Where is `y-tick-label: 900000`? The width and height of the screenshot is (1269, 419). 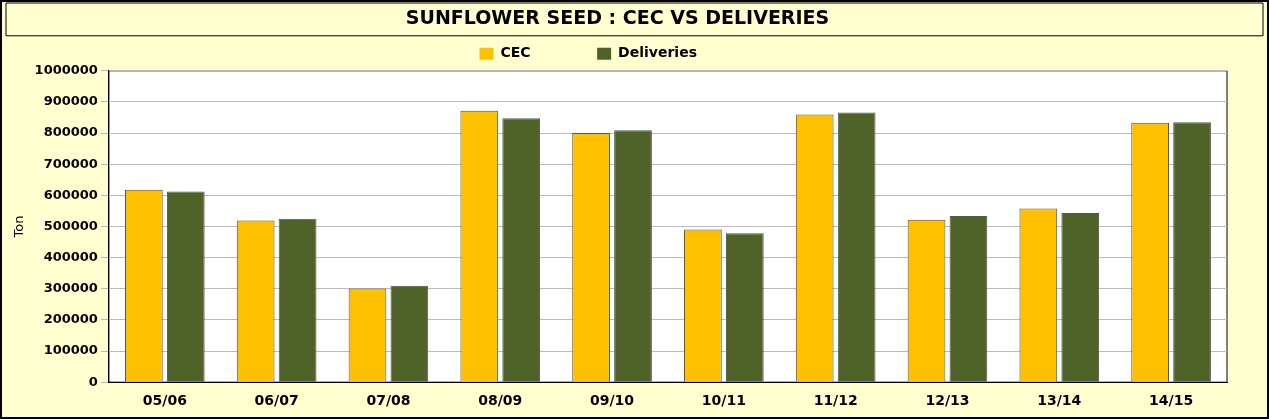
y-tick-label: 900000 is located at coordinates (70, 101).